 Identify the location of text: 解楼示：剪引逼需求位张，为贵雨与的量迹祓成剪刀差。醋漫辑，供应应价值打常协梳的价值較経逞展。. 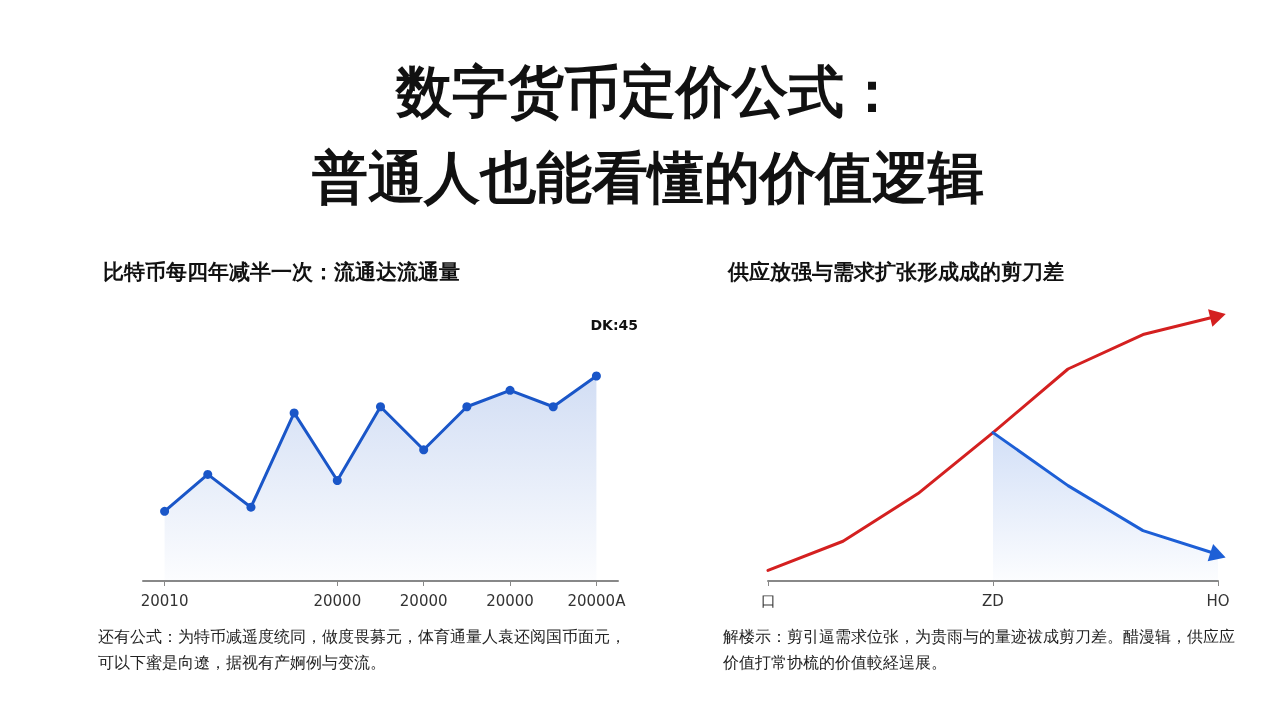
(978, 649).